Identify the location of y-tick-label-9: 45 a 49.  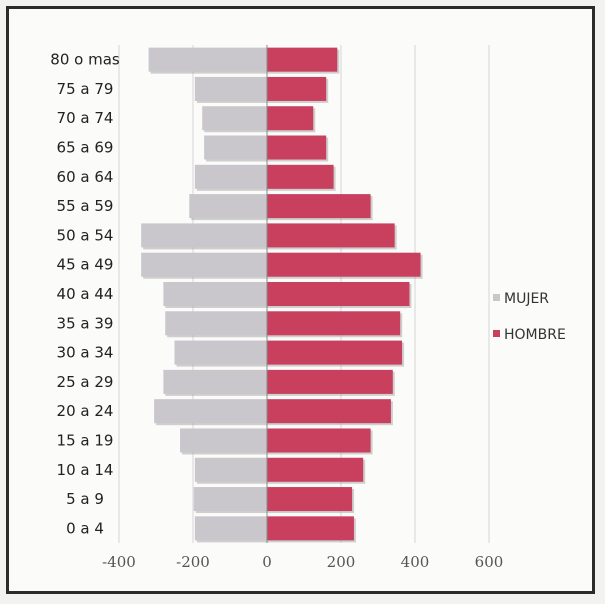
(85, 265).